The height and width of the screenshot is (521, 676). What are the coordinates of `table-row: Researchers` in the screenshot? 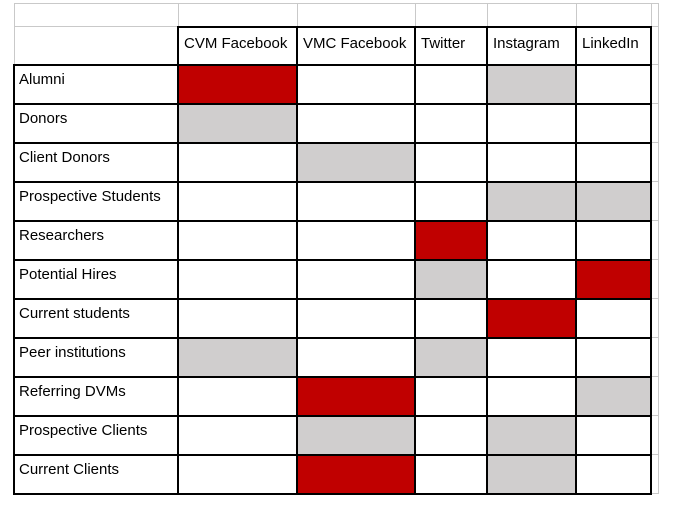 It's located at (336, 240).